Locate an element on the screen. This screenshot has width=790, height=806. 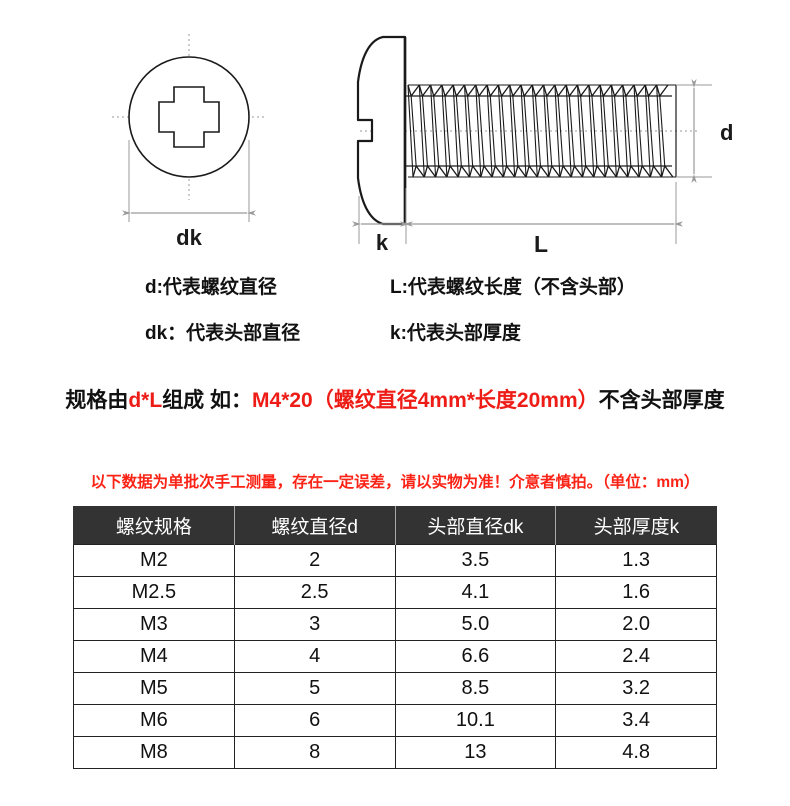
cell-thread-diameter: 8 is located at coordinates (314, 752).